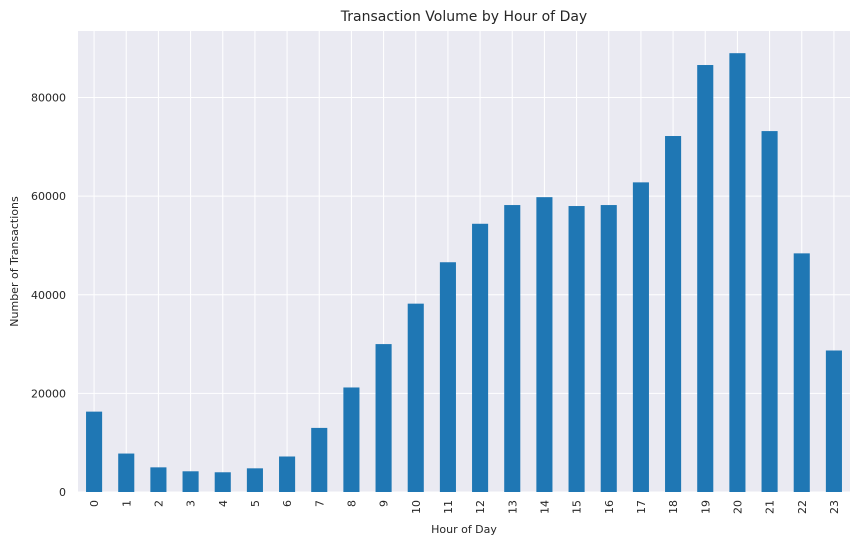  Describe the element at coordinates (512, 507) in the screenshot. I see `x-tick-label: 13` at that location.